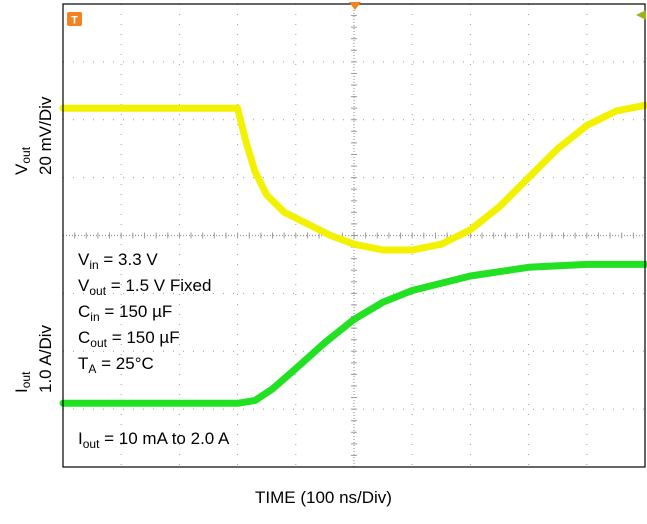  I want to click on markers: T, so click(356, 14).